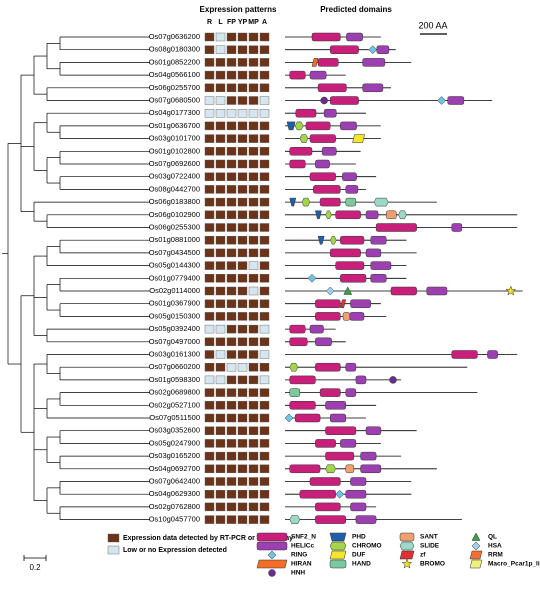 This screenshot has height=604, width=540. What do you see at coordinates (174, 239) in the screenshot?
I see `gene-label: Os01g0881000` at bounding box center [174, 239].